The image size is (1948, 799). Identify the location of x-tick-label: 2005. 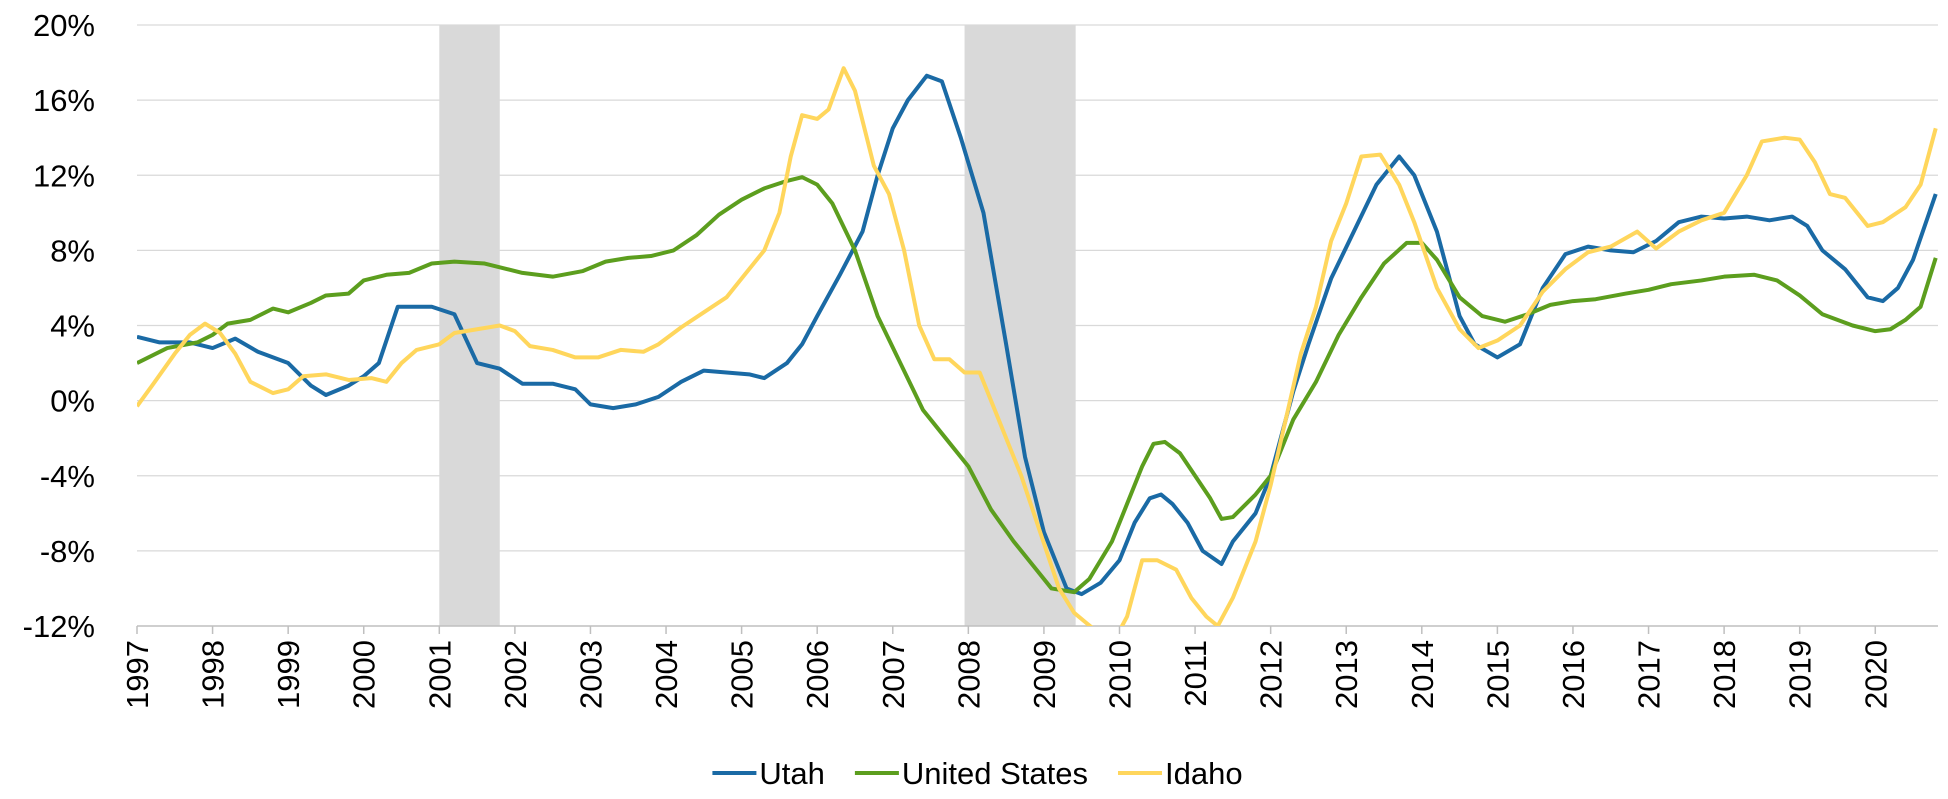
(742, 674).